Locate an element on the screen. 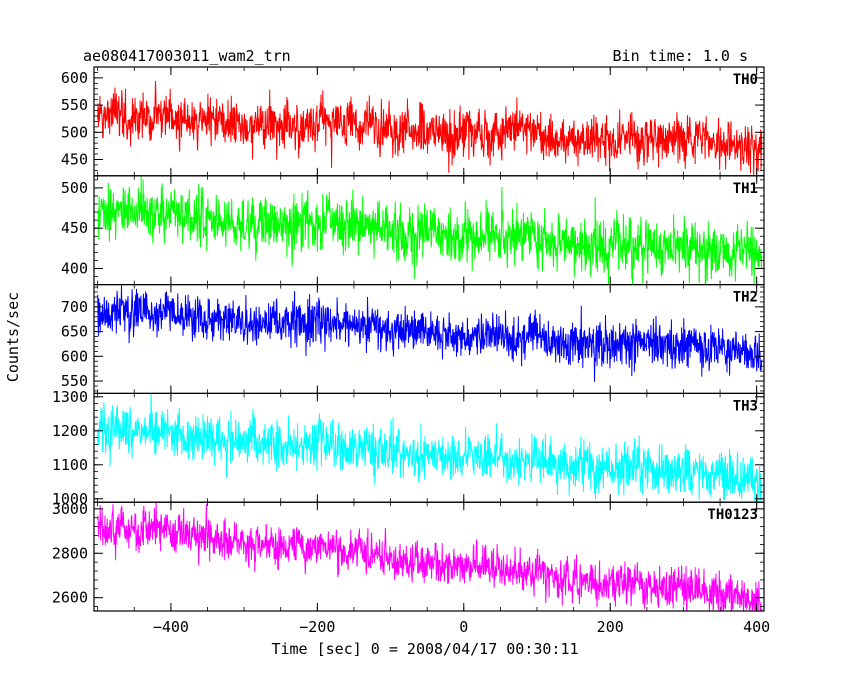 Image resolution: width=850 pixels, height=680 pixels. series-line-th2 is located at coordinates (430, 333).